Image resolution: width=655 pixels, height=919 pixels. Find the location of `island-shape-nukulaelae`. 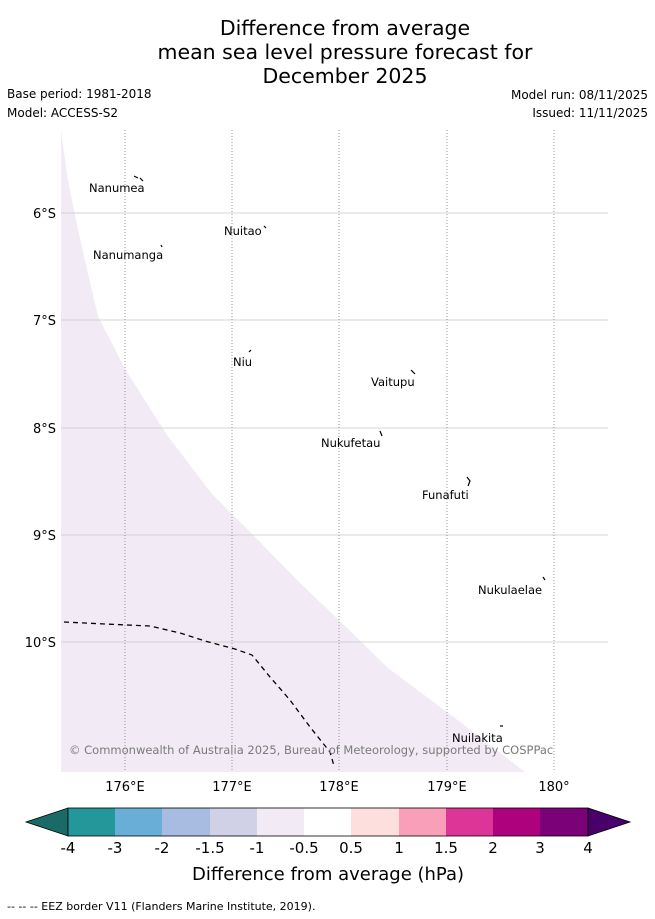

island-shape-nukulaelae is located at coordinates (544, 578).